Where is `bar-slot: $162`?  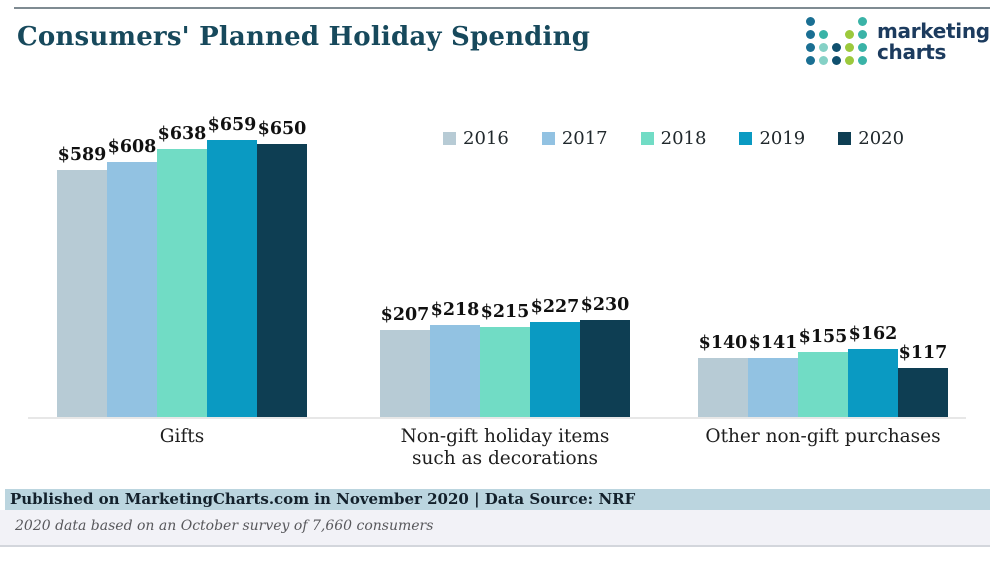
bar-slot: $162 is located at coordinates (873, 370).